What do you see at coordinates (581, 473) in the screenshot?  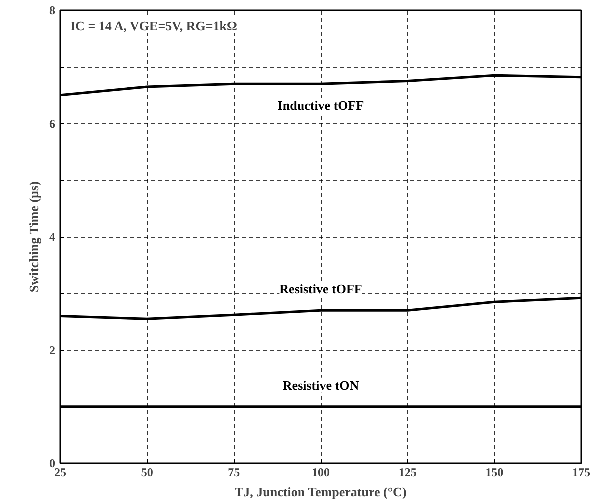 I see `x-tick-label: 175` at bounding box center [581, 473].